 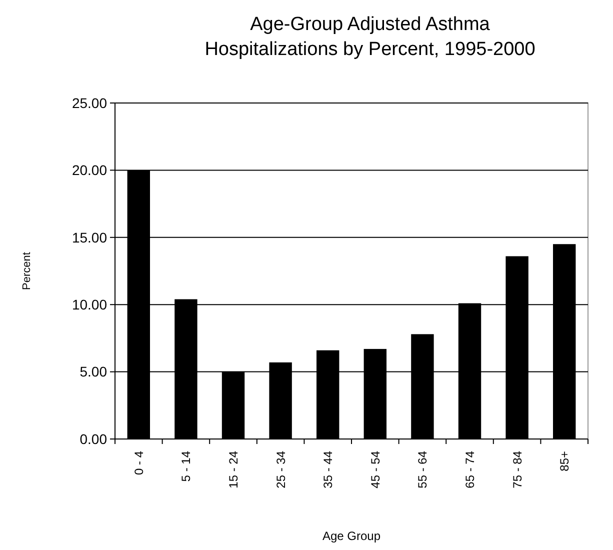 I want to click on x-tick-label: 55 - 64, so click(x=423, y=469).